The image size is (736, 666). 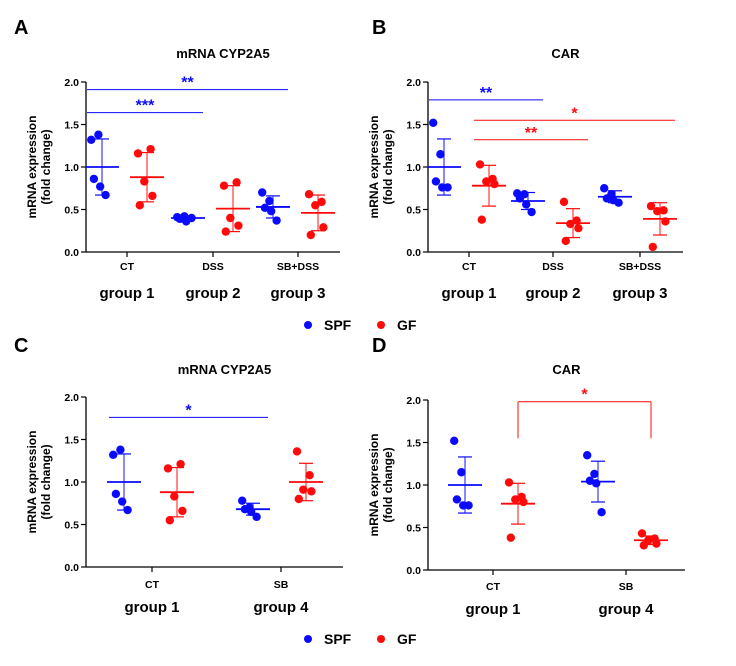 What do you see at coordinates (224, 369) in the screenshot?
I see `chart-title: mRNA CYP2A5` at bounding box center [224, 369].